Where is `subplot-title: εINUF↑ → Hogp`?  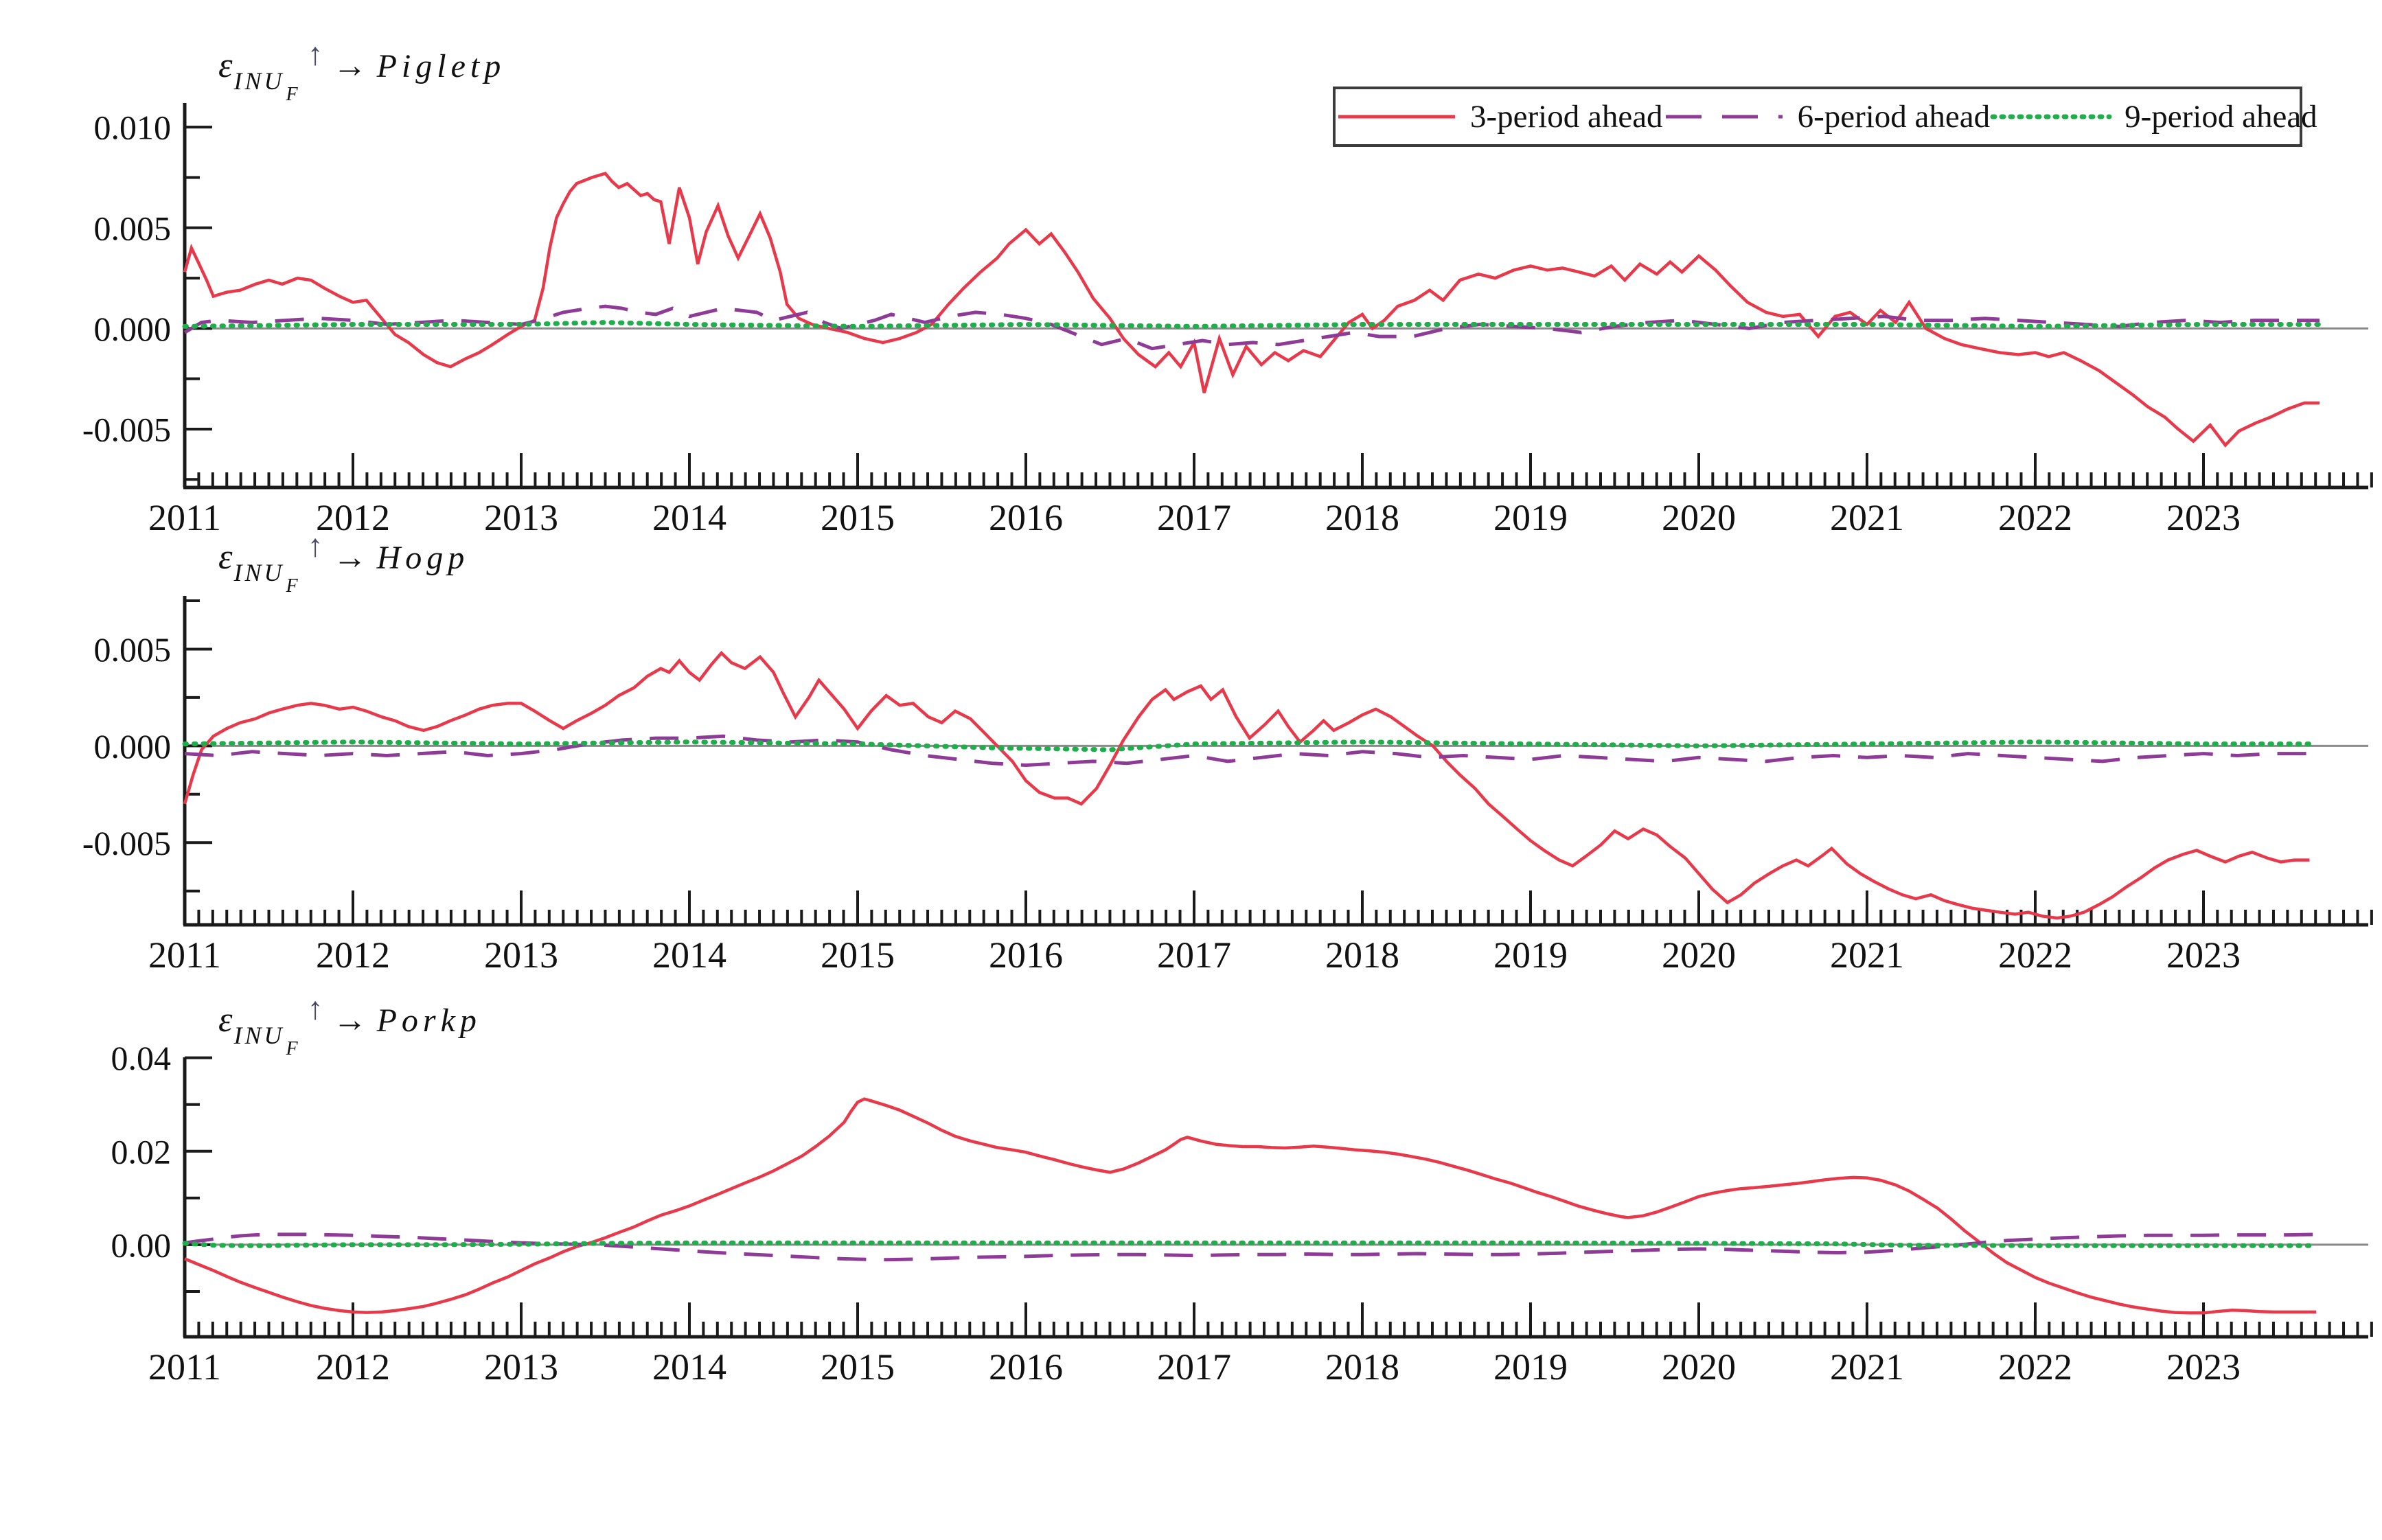 subplot-title: εINUF↑ → Hogp is located at coordinates (343, 562).